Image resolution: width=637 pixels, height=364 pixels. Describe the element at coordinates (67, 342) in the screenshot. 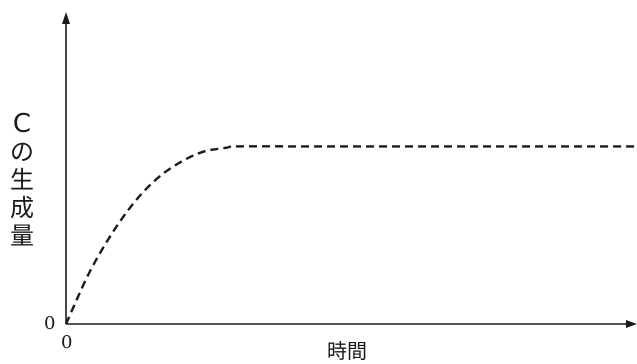

I see `x-tick-label: 0` at that location.